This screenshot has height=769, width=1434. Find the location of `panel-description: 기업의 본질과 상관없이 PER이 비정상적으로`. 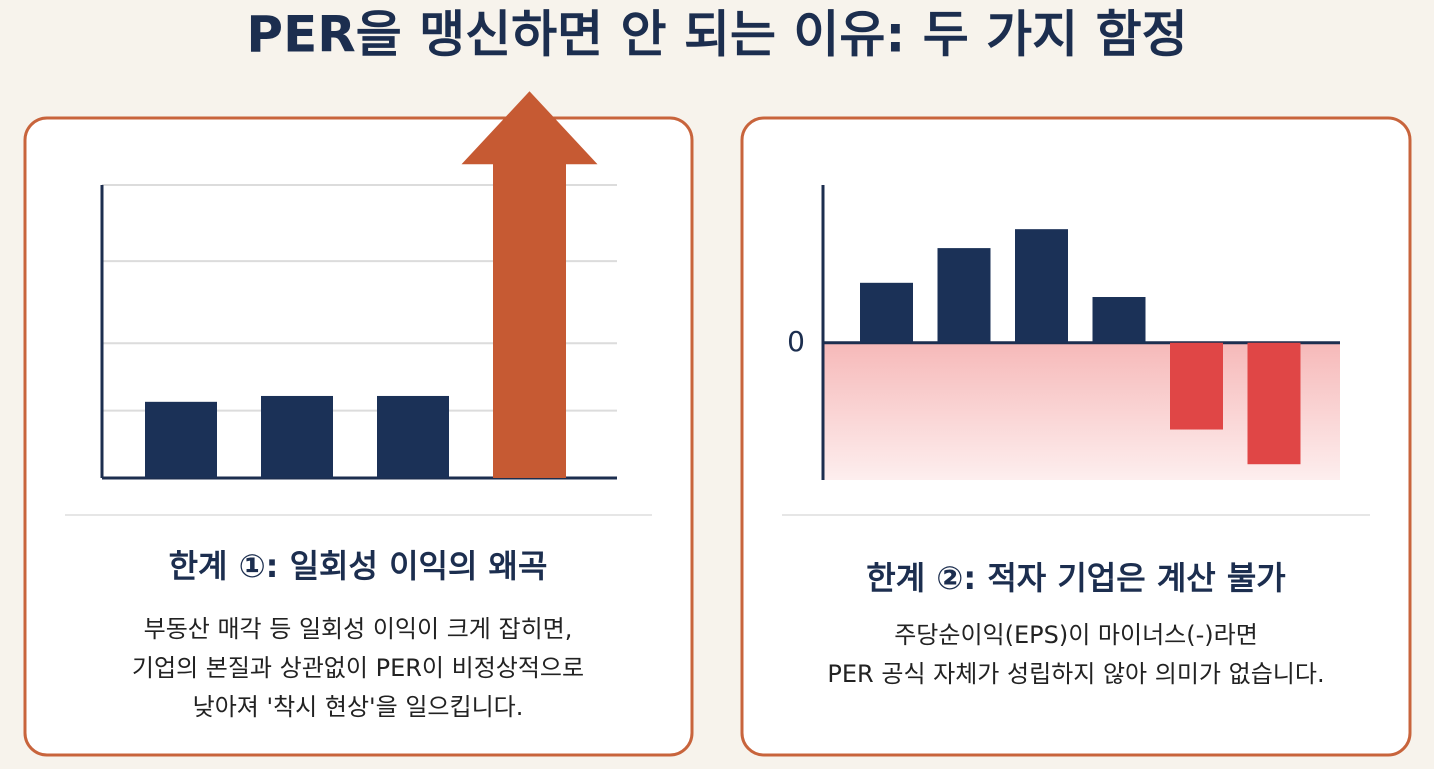

panel-description: 기업의 본질과 상관없이 PER이 비정상적으로 is located at coordinates (358, 668).